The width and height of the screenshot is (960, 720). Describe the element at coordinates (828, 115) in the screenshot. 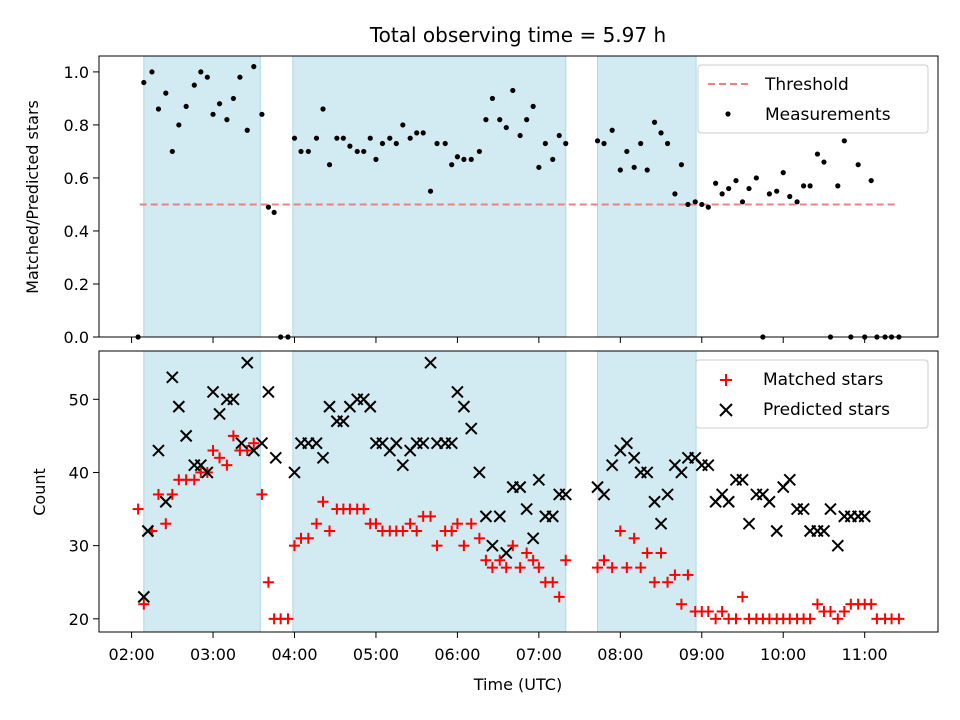

I see `legend-measurements-label: Measurements` at that location.